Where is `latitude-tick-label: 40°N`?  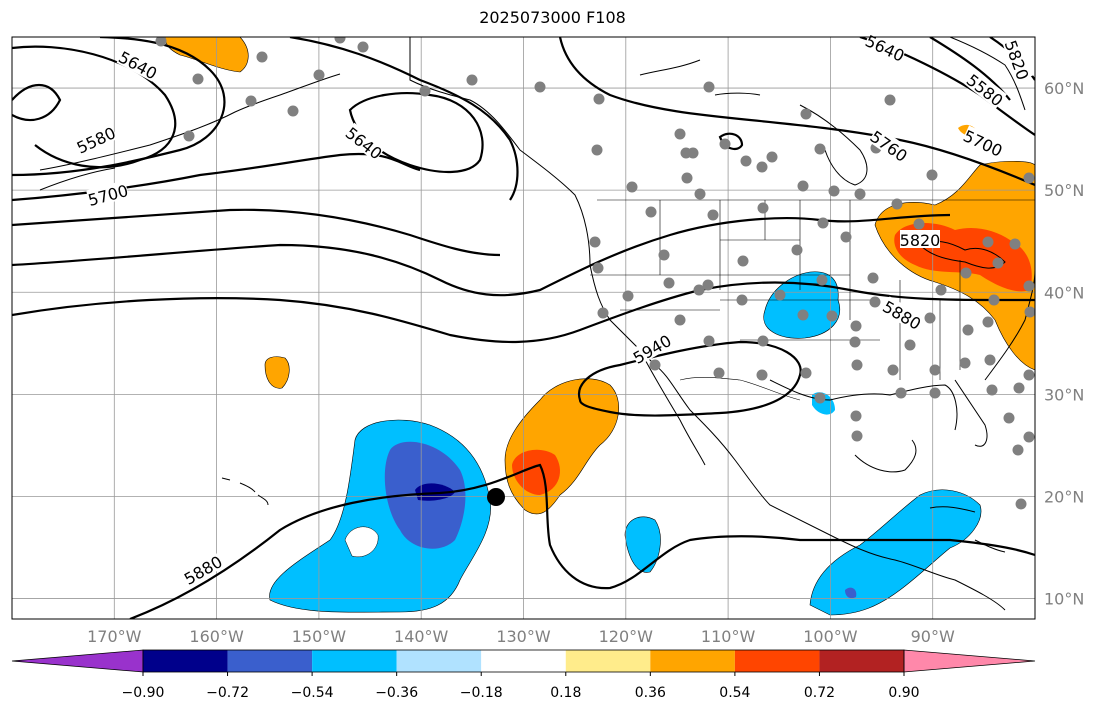
latitude-tick-label: 40°N is located at coordinates (1064, 292).